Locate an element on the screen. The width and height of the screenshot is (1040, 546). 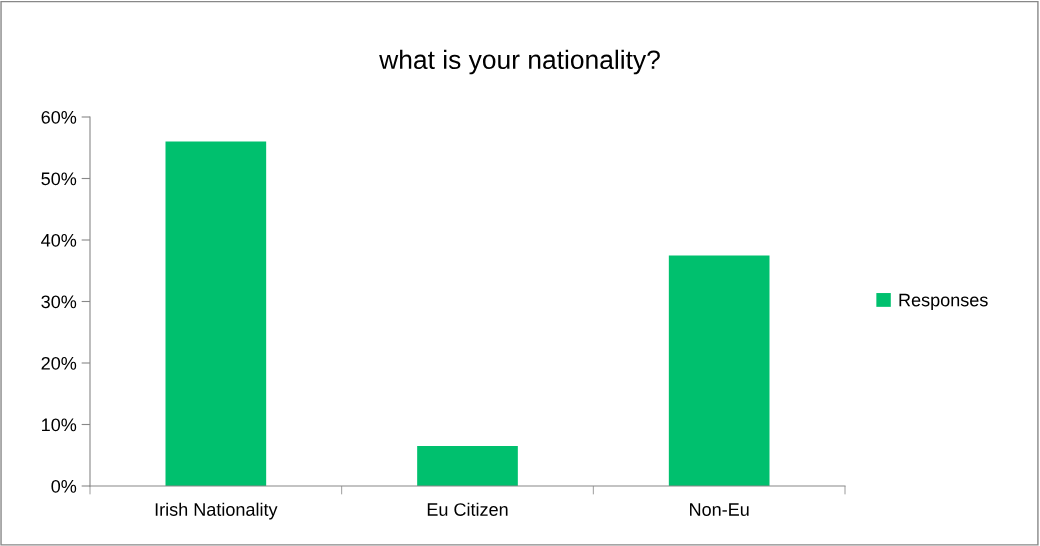
legend-label: Responses is located at coordinates (943, 301).